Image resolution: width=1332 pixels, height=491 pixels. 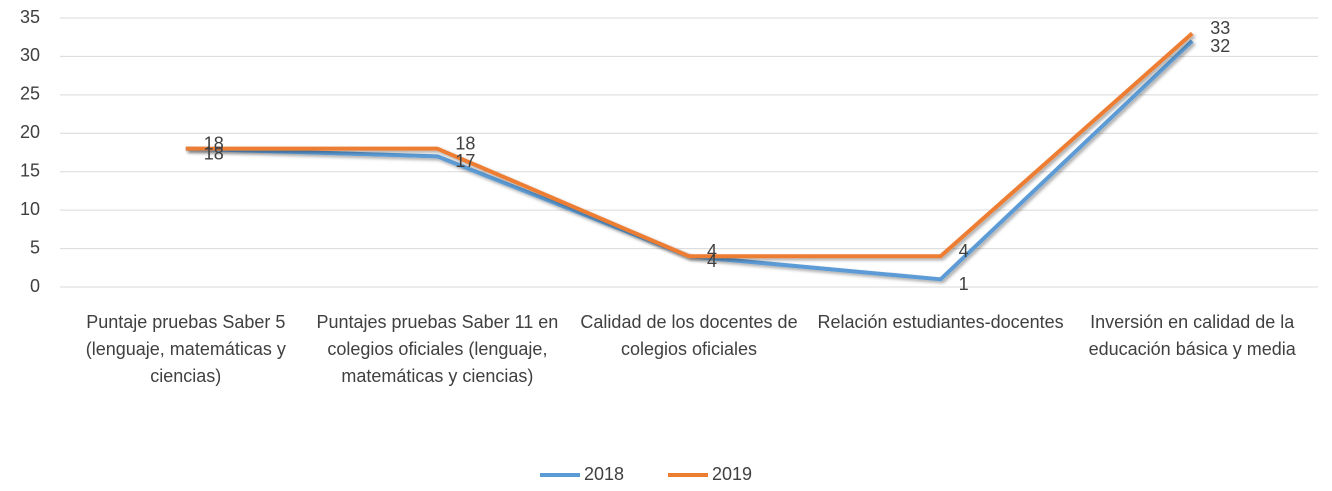 What do you see at coordinates (1220, 28) in the screenshot?
I see `data-label: 33` at bounding box center [1220, 28].